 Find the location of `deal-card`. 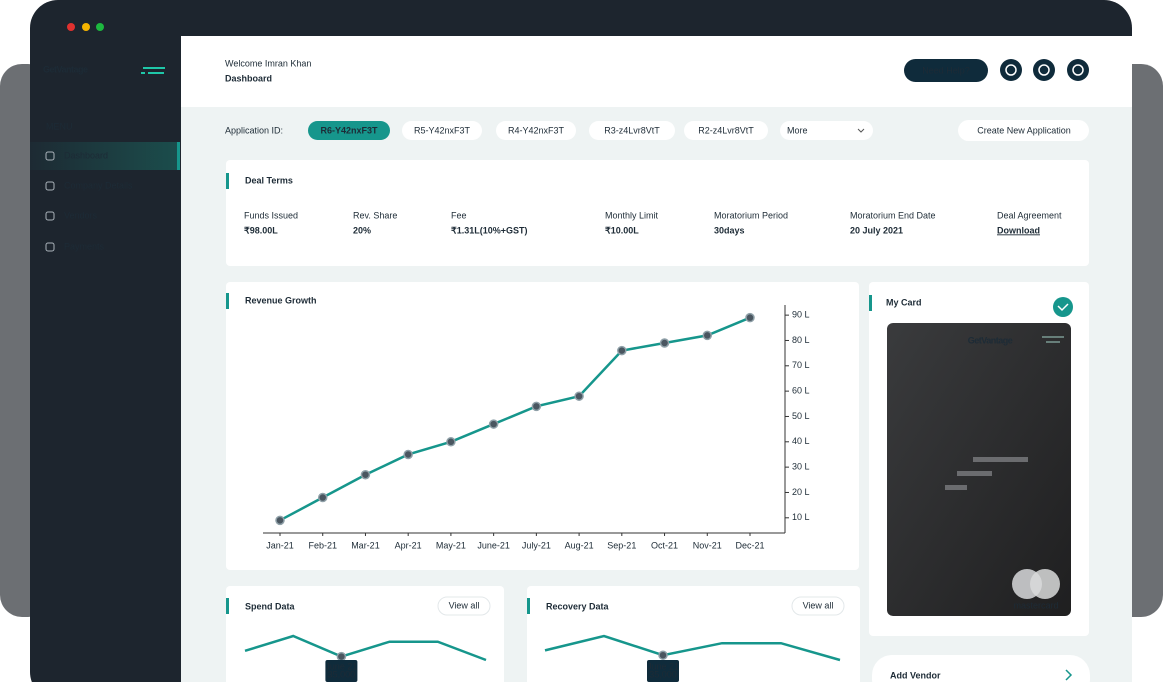

deal-card is located at coordinates (657, 213).